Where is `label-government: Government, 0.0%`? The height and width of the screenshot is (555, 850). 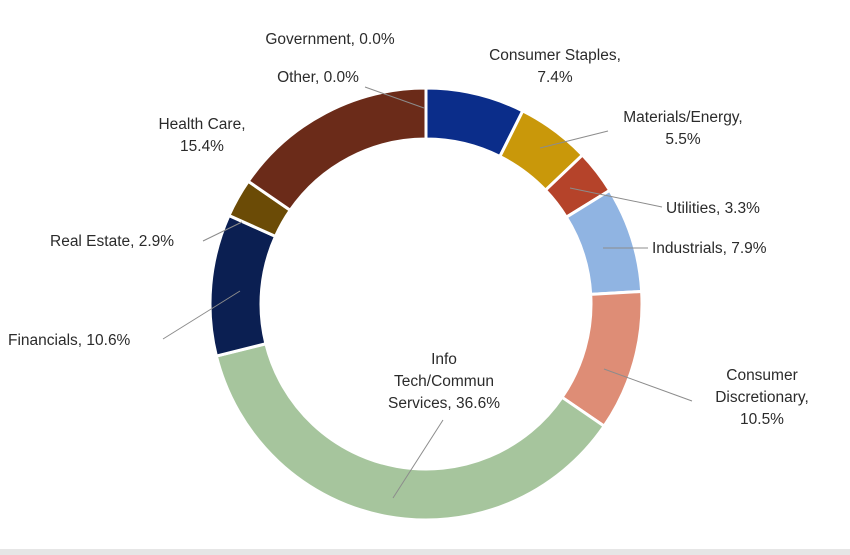 label-government: Government, 0.0% is located at coordinates (329, 39).